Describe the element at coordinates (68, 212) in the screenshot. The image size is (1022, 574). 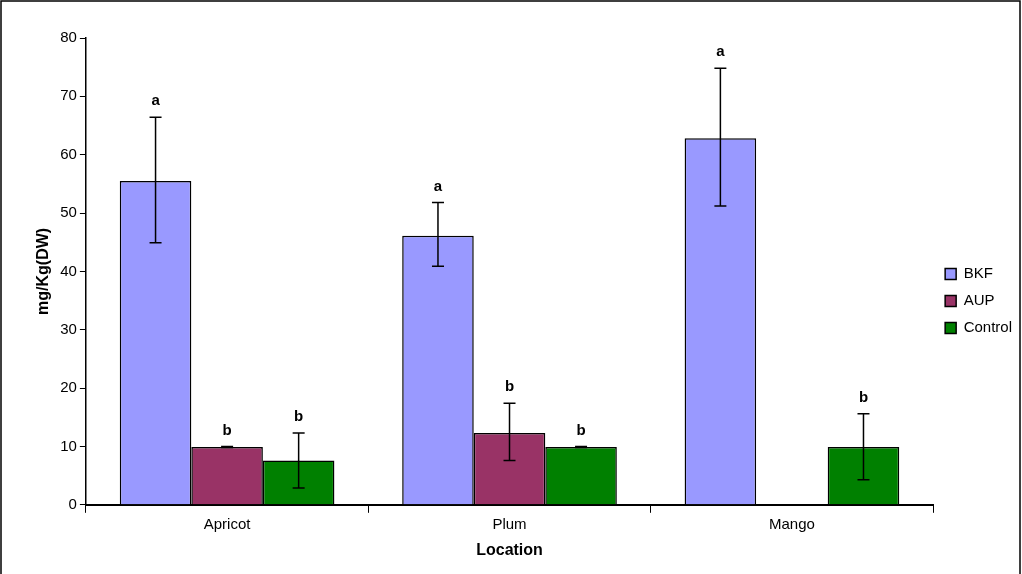
I see `y-tick-label: 50` at that location.